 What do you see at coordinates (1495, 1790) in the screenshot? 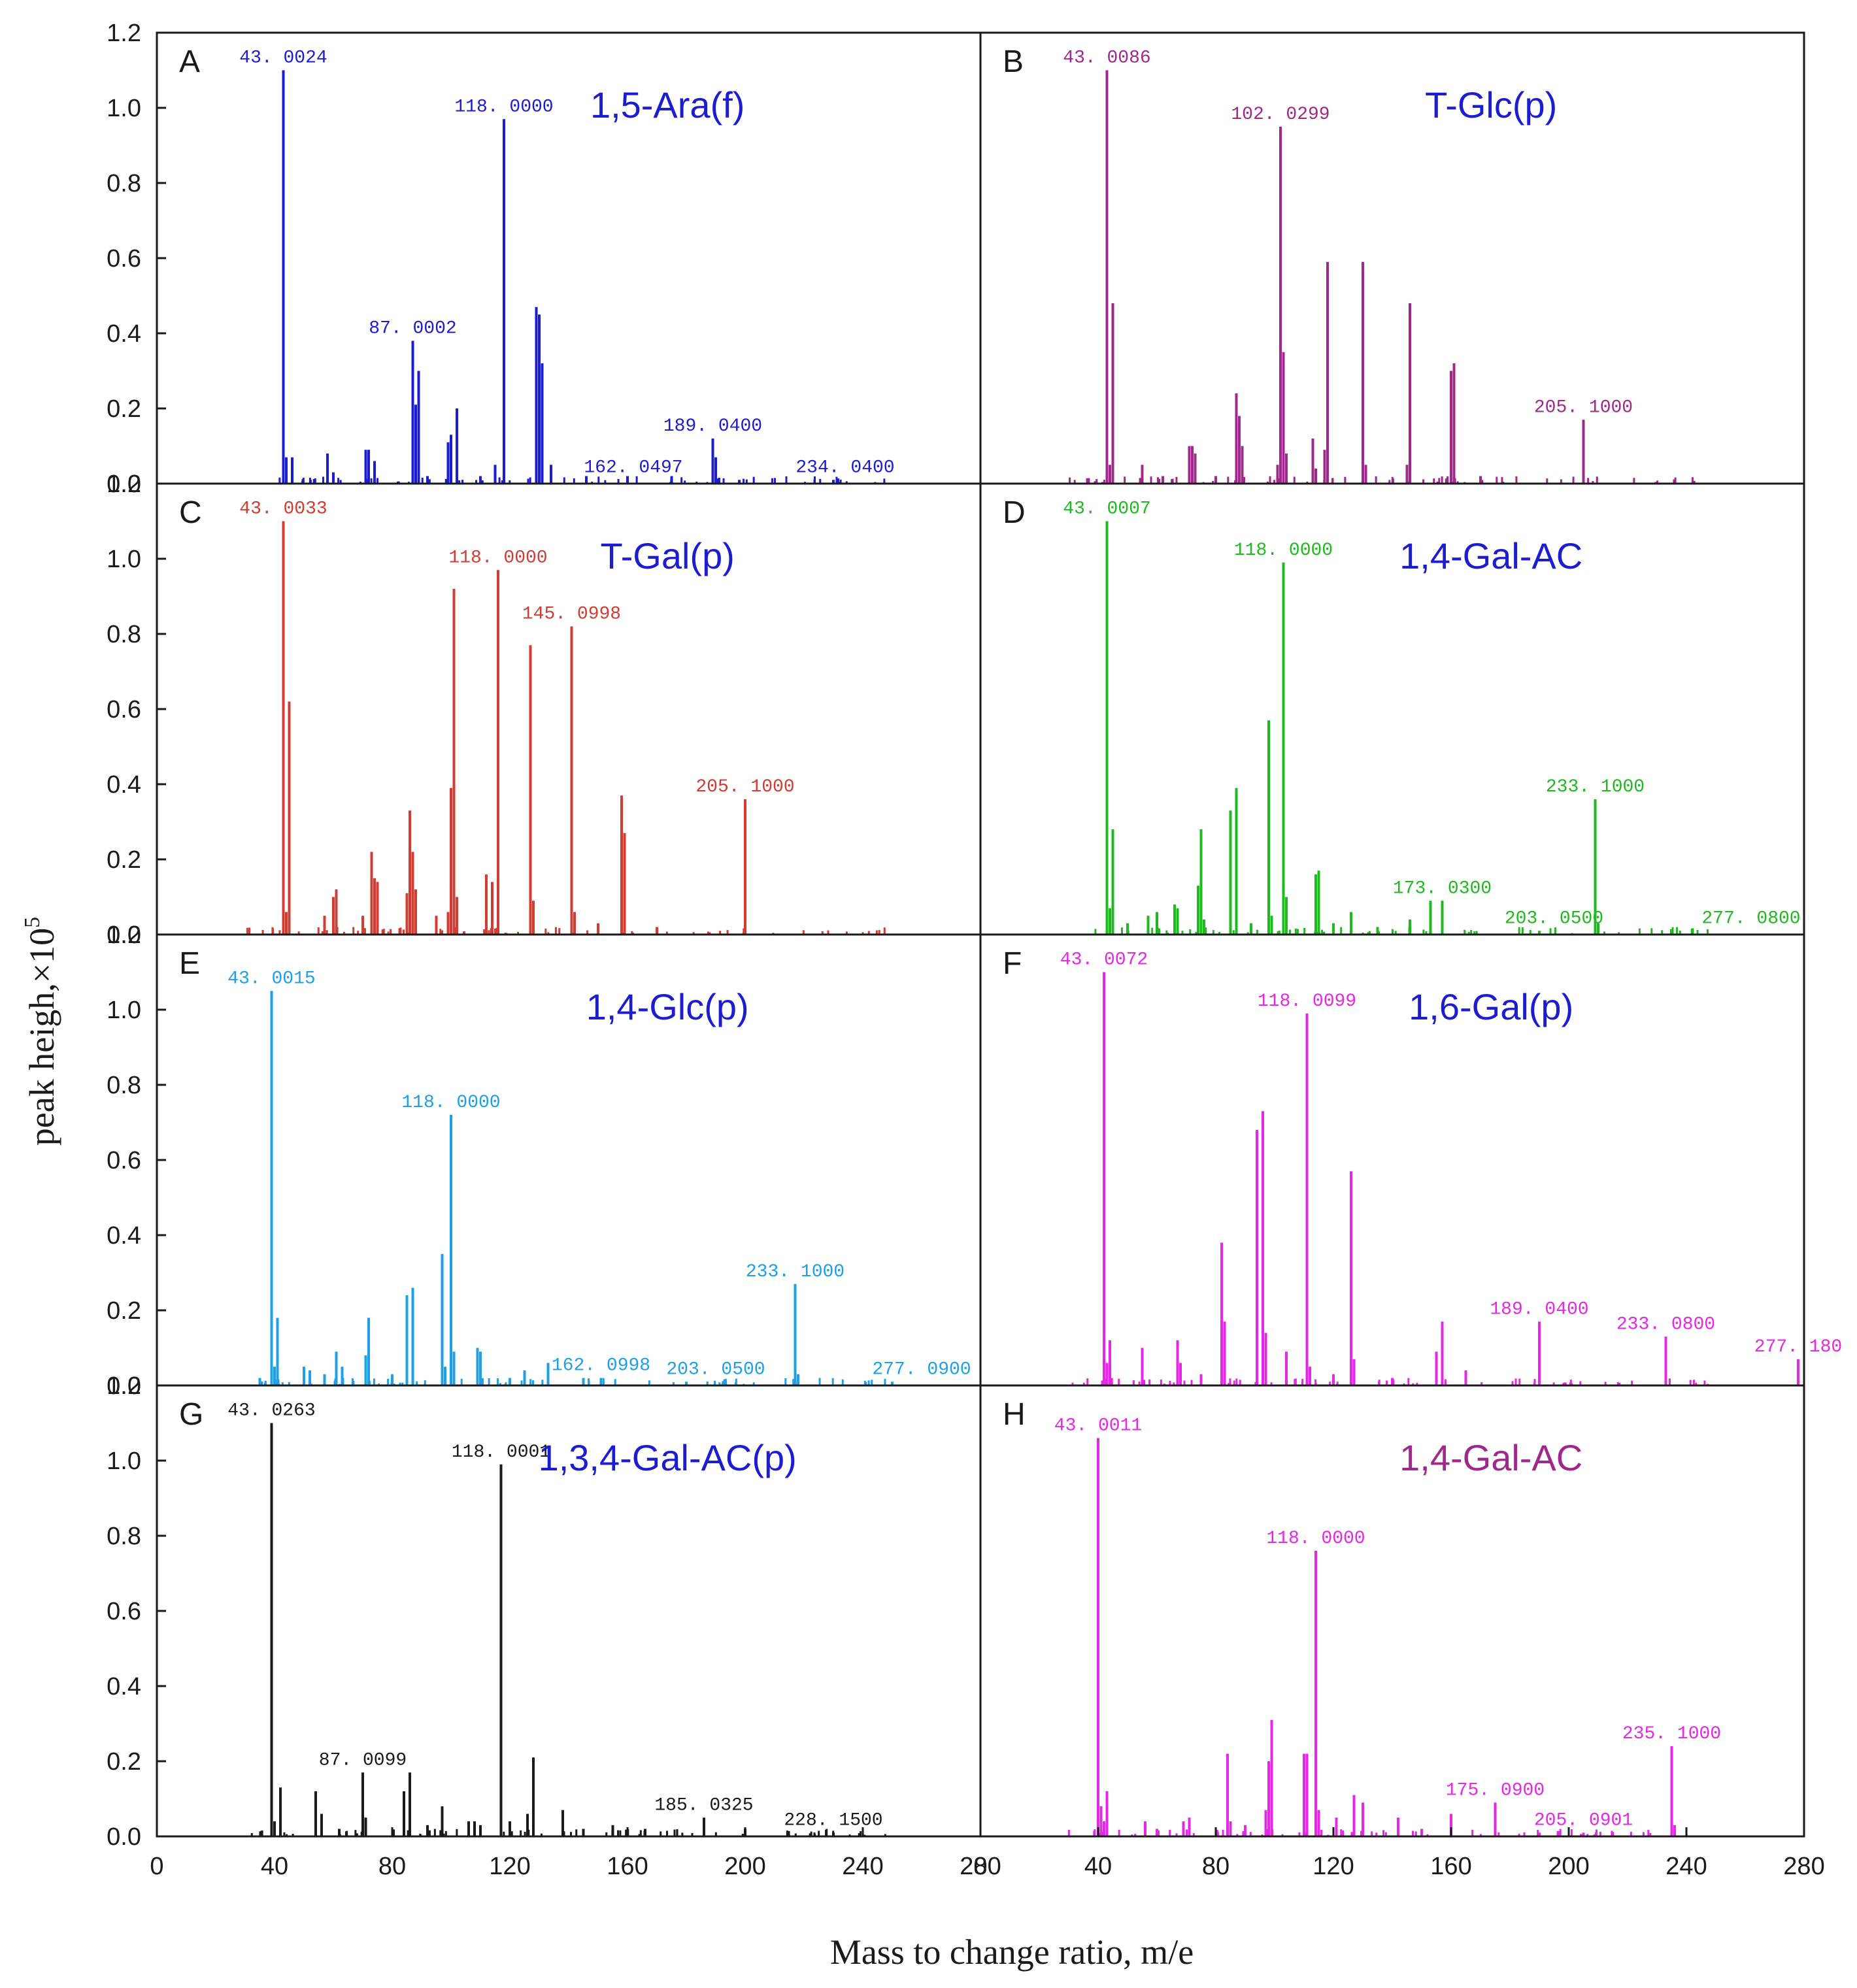
I see `peak-label: 175. 0900` at bounding box center [1495, 1790].